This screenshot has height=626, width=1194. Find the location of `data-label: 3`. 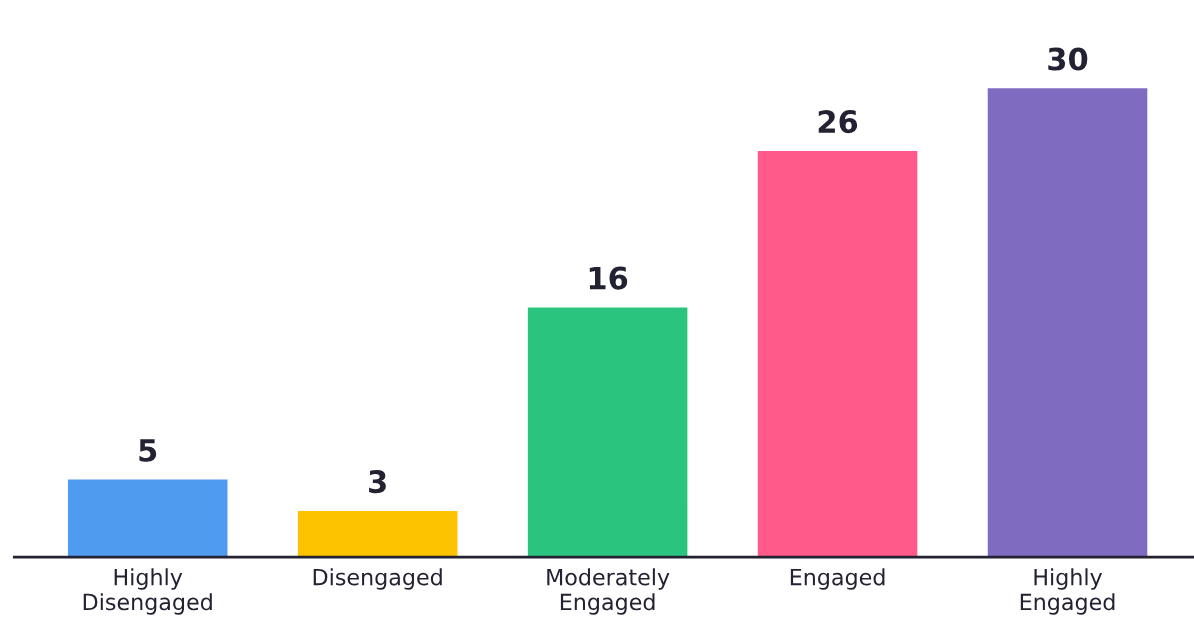

data-label: 3 is located at coordinates (377, 482).